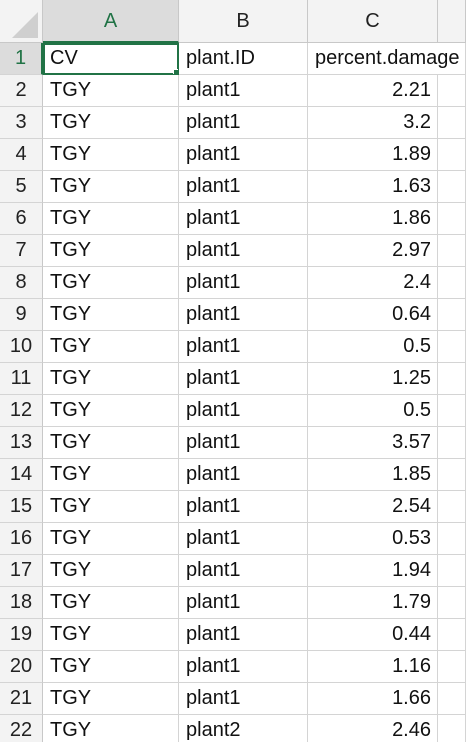 This screenshot has width=466, height=742. I want to click on row-header: 2, so click(21, 91).